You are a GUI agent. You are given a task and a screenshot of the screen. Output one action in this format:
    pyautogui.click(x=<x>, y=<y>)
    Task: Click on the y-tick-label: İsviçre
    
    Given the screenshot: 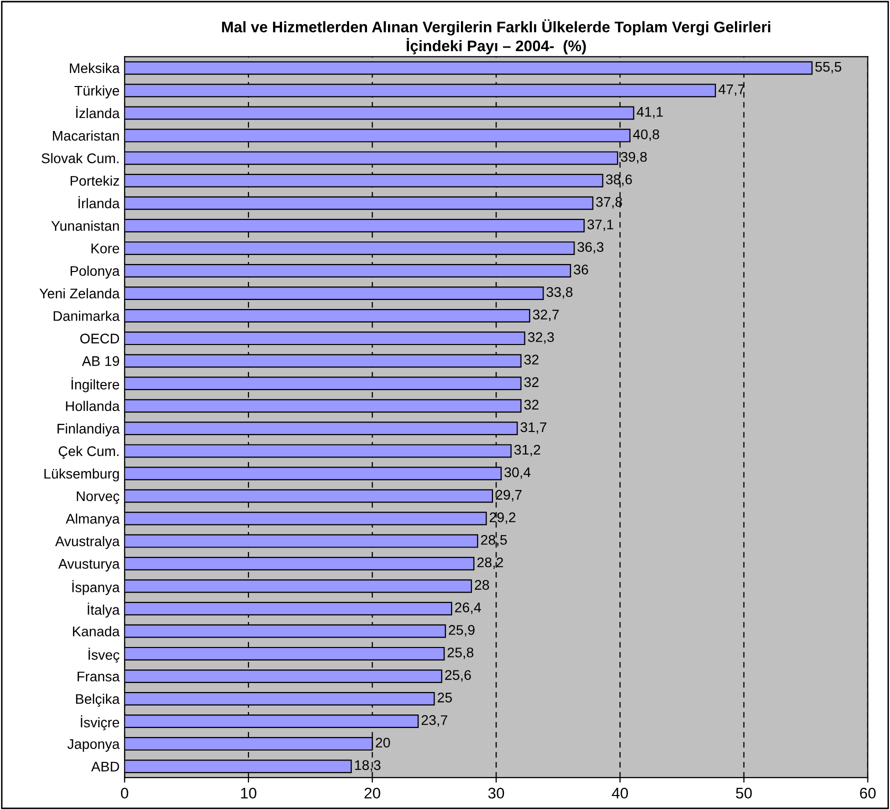 What is the action you would take?
    pyautogui.click(x=100, y=722)
    